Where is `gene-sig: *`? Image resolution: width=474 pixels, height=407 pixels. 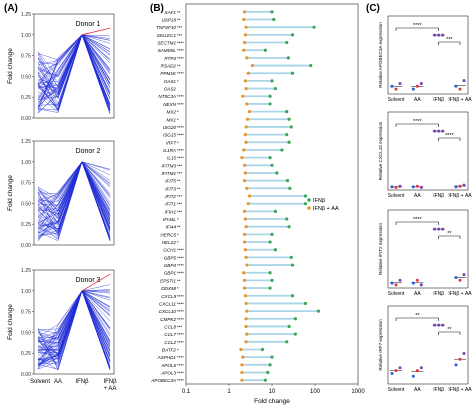
gene-sig: * is located at coordinates (178, 142).